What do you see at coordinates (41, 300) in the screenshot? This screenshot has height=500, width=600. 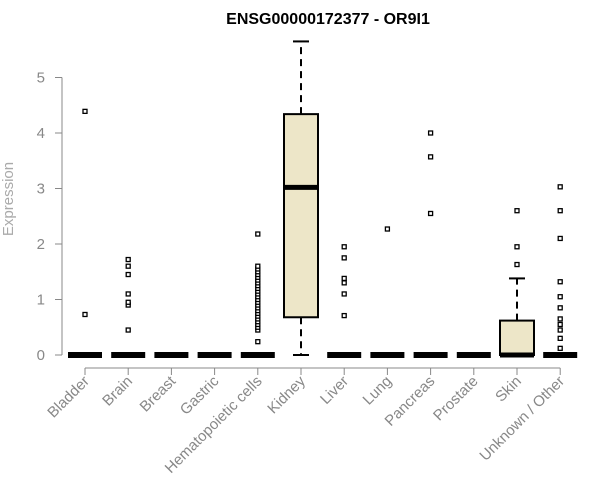 I see `y-tick-label: 1` at bounding box center [41, 300].